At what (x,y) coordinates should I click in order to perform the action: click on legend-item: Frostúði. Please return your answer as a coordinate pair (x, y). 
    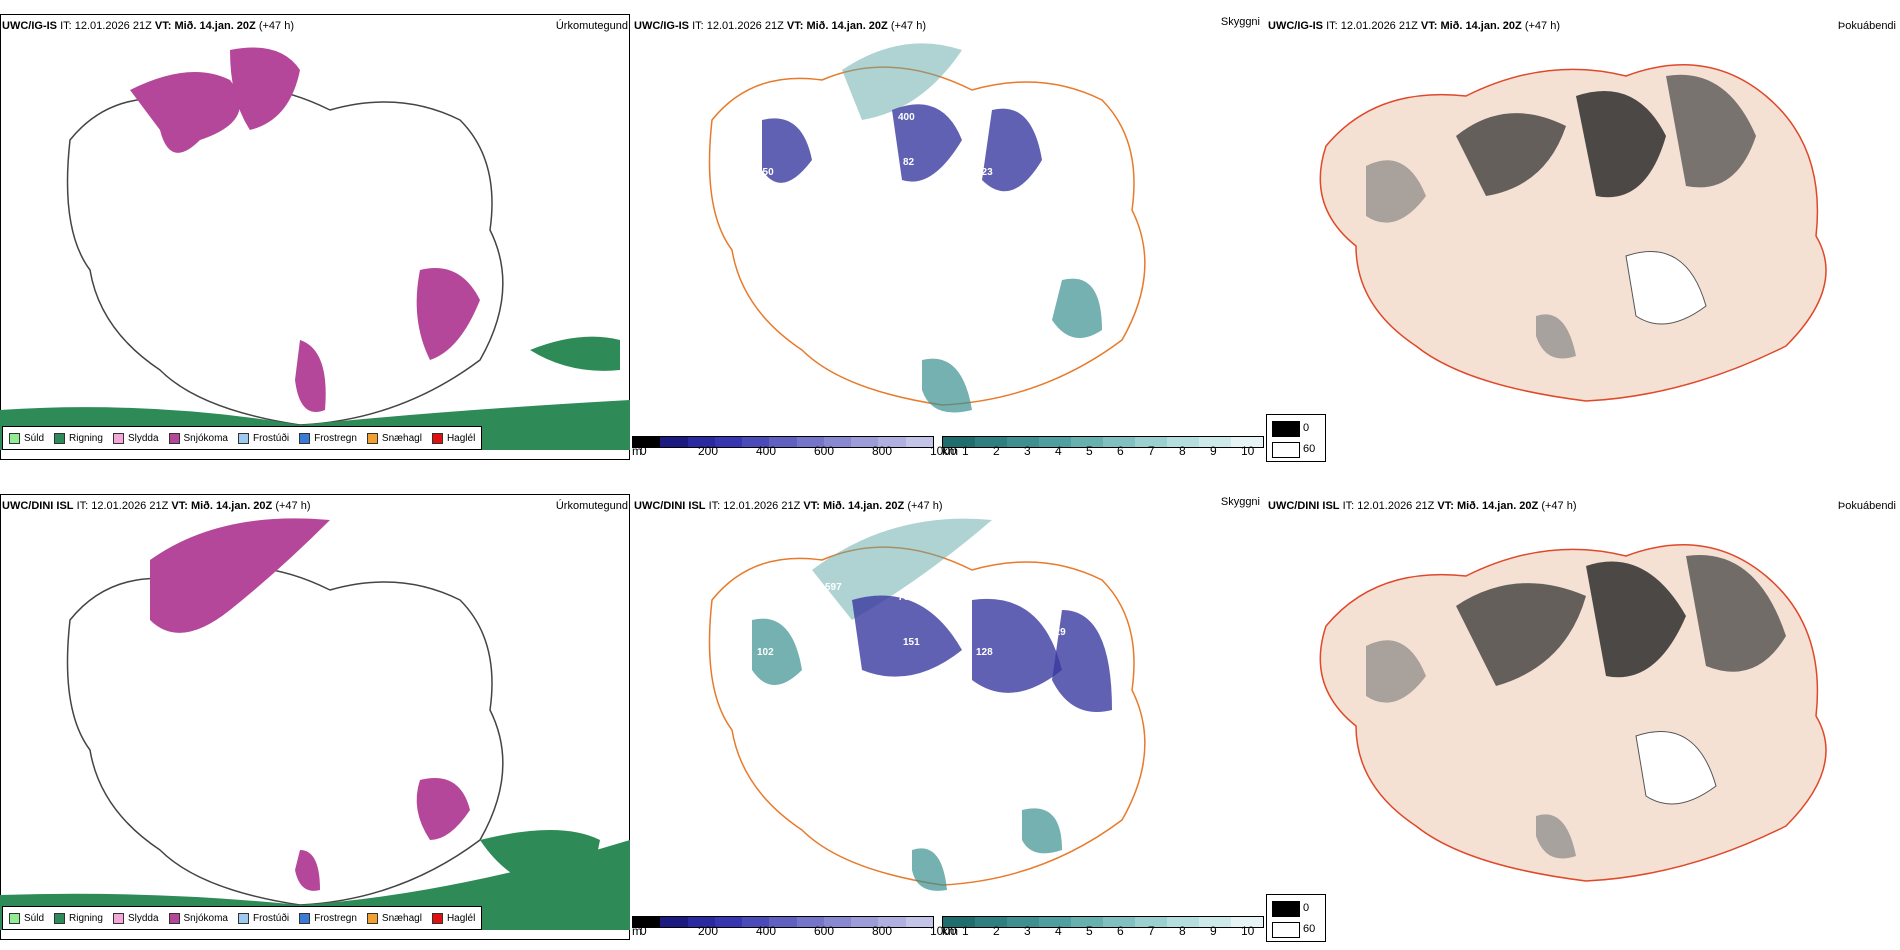
    Looking at the image, I should click on (263, 438).